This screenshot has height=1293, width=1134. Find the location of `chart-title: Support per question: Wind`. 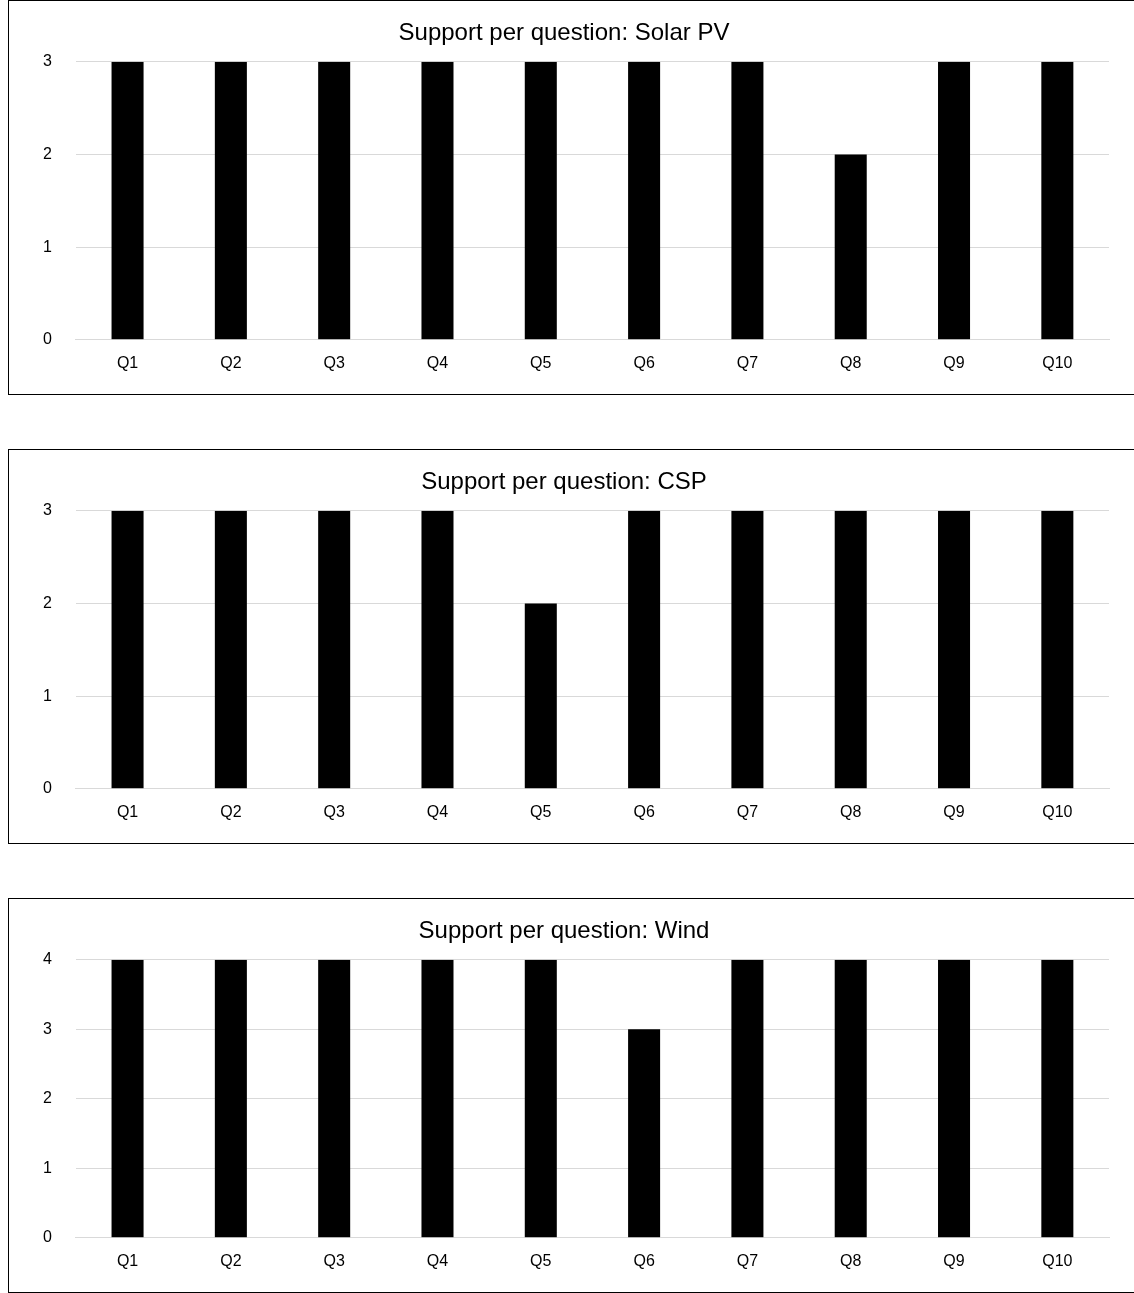

chart-title: Support per question: Wind is located at coordinates (564, 930).